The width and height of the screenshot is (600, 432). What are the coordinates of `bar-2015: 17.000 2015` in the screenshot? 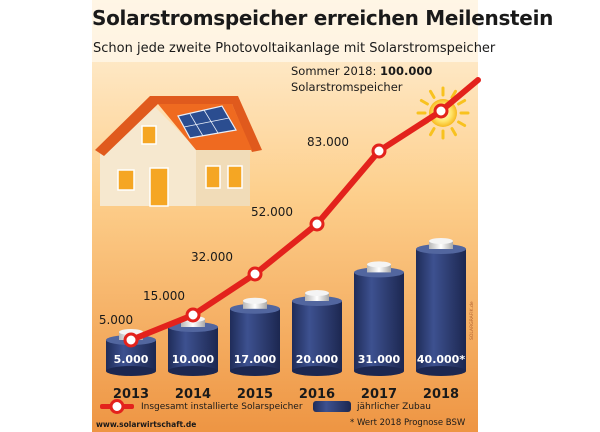 It's located at (255, 349).